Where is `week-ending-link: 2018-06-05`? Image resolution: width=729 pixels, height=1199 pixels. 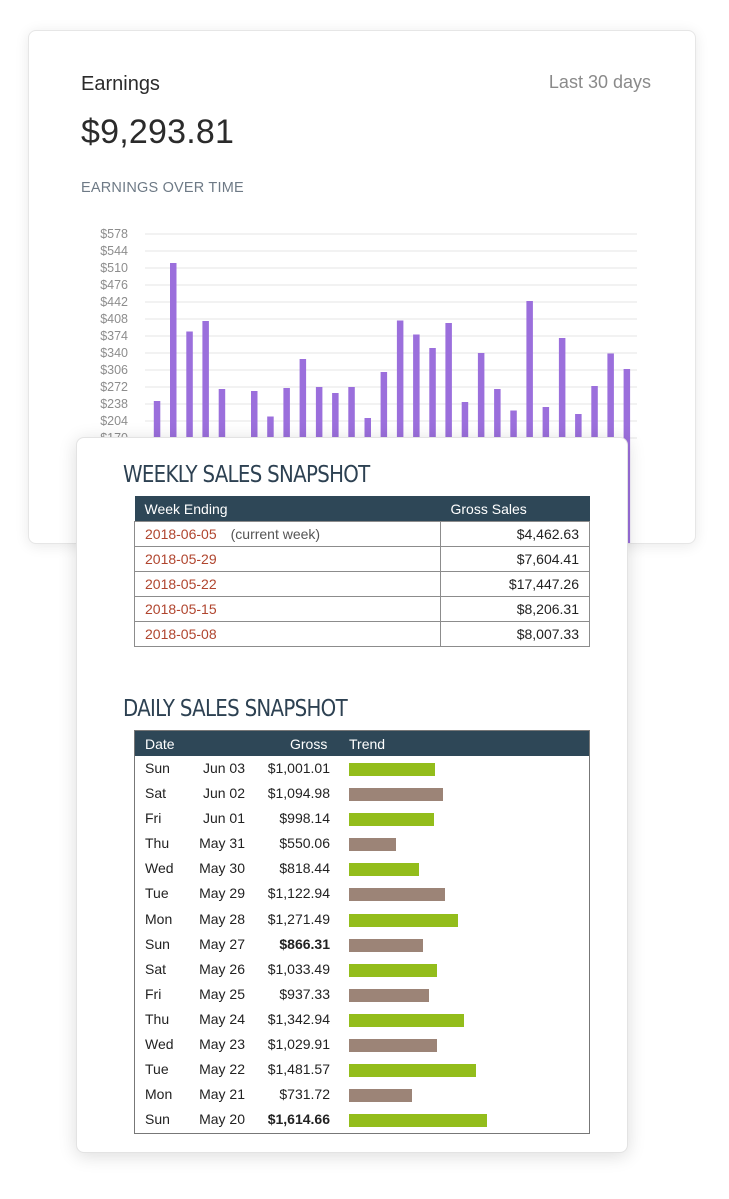
week-ending-link: 2018-06-05 is located at coordinates (181, 534).